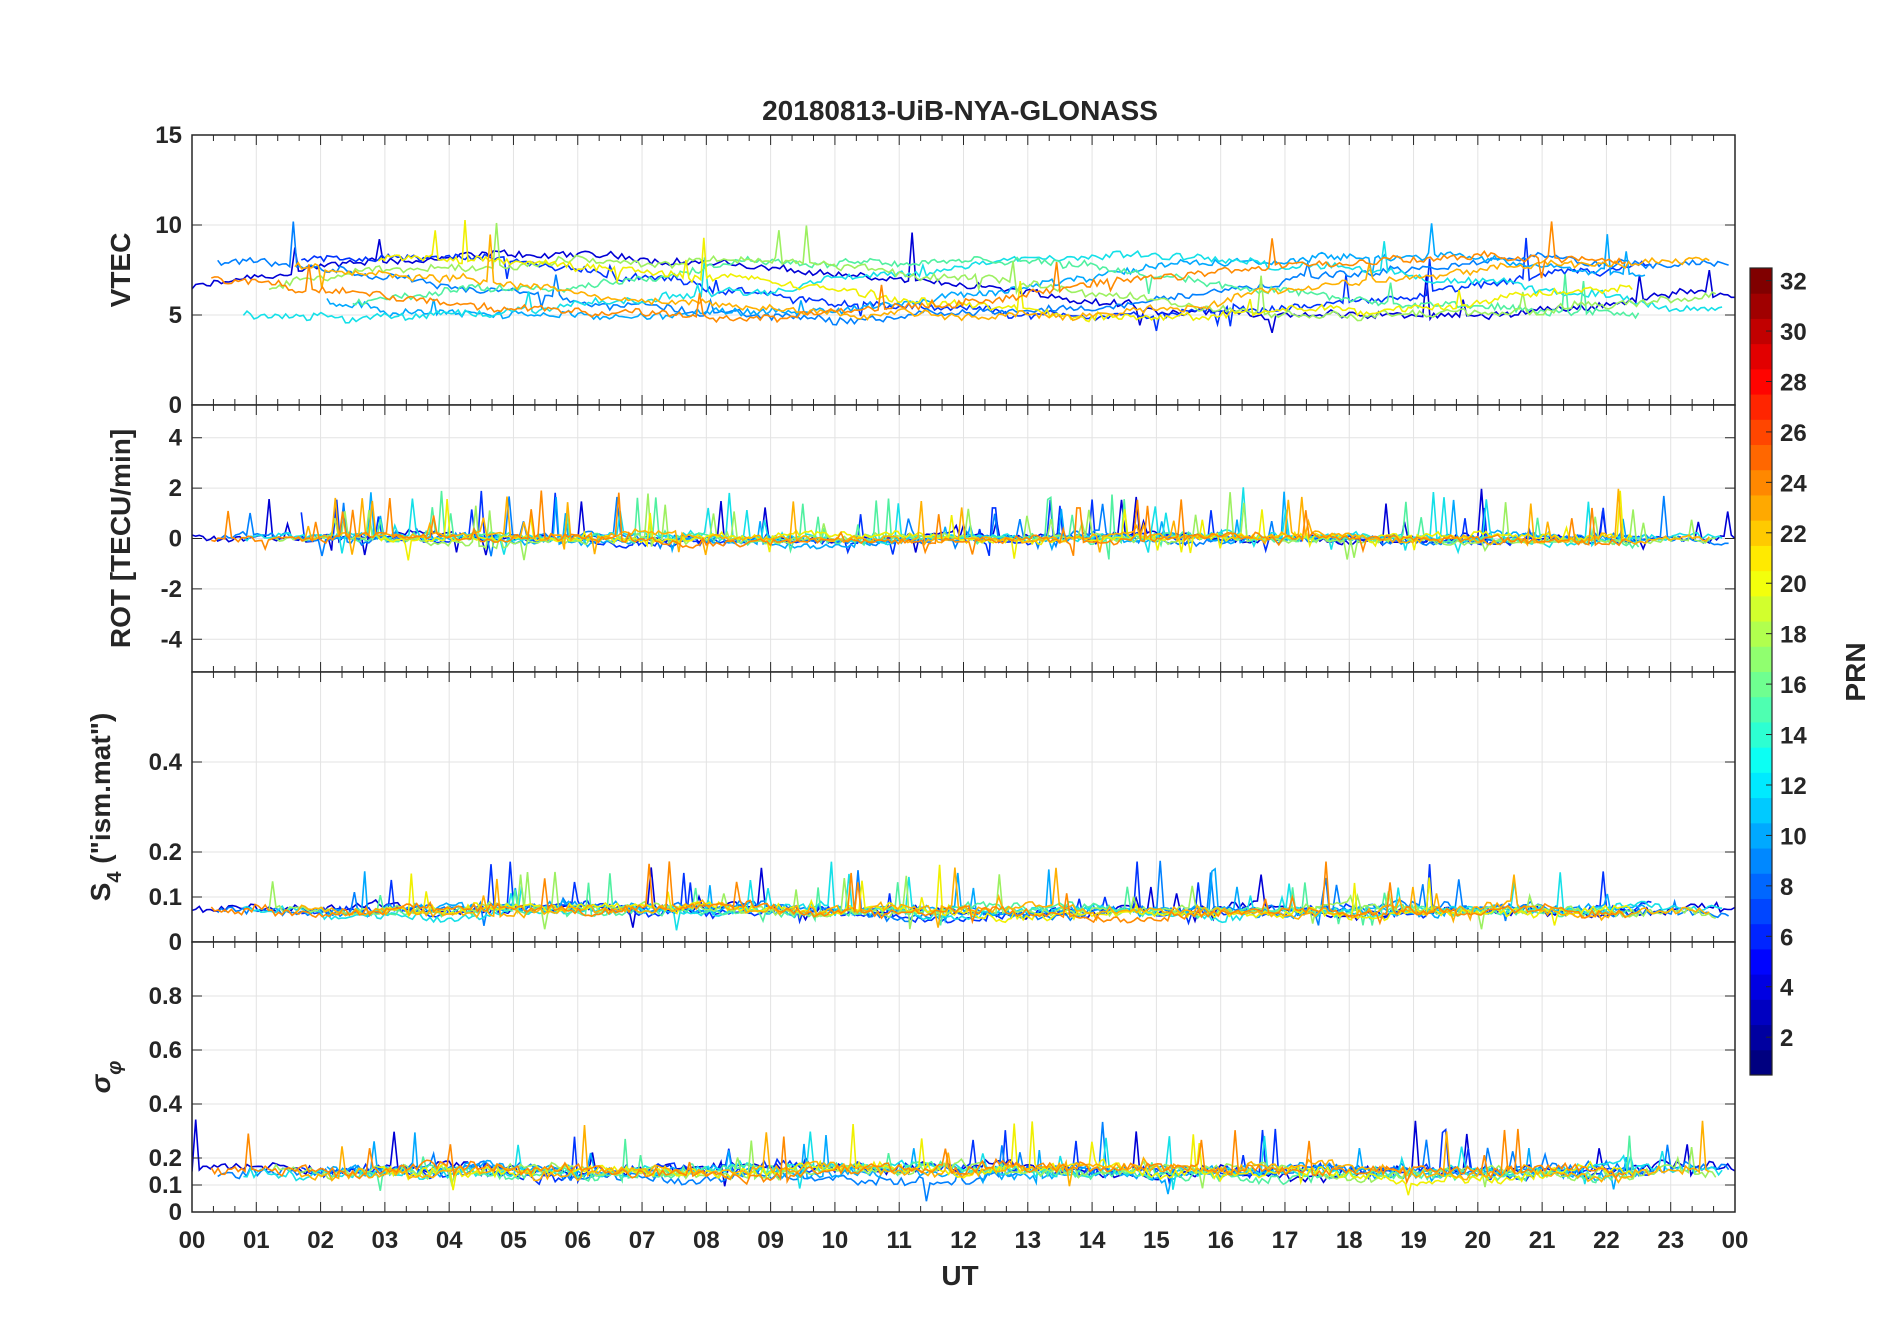 The height and width of the screenshot is (1330, 1902). Describe the element at coordinates (168, 135) in the screenshot. I see `y-tick-label: 15` at that location.